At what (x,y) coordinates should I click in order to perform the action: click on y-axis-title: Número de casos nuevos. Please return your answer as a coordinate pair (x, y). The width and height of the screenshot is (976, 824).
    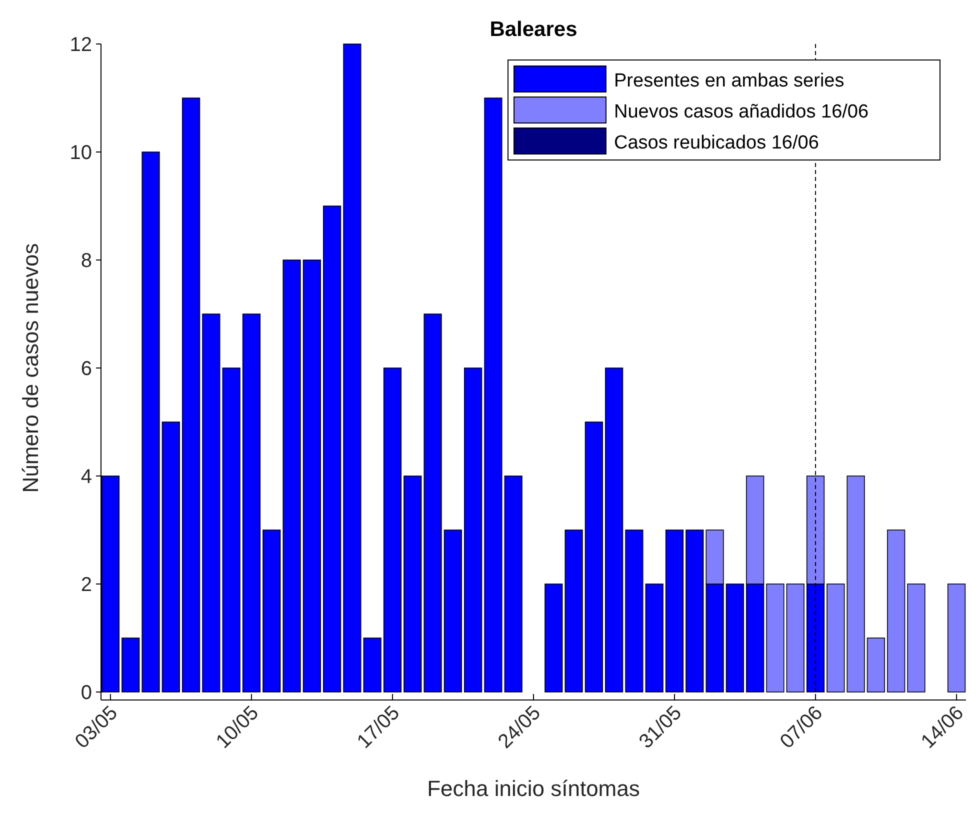
    Looking at the image, I should click on (30, 368).